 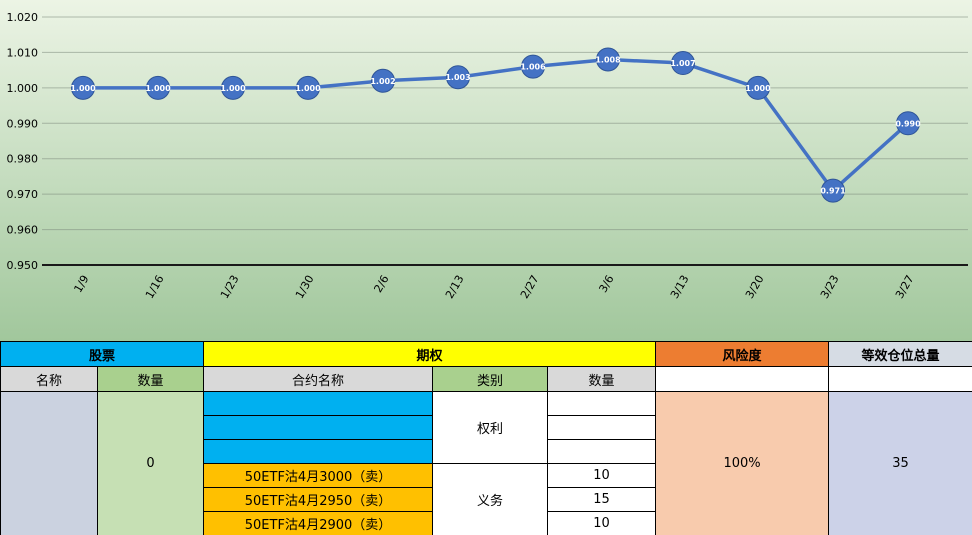 What do you see at coordinates (490, 499) in the screenshot?
I see `category-obligations-cell: 义务` at bounding box center [490, 499].